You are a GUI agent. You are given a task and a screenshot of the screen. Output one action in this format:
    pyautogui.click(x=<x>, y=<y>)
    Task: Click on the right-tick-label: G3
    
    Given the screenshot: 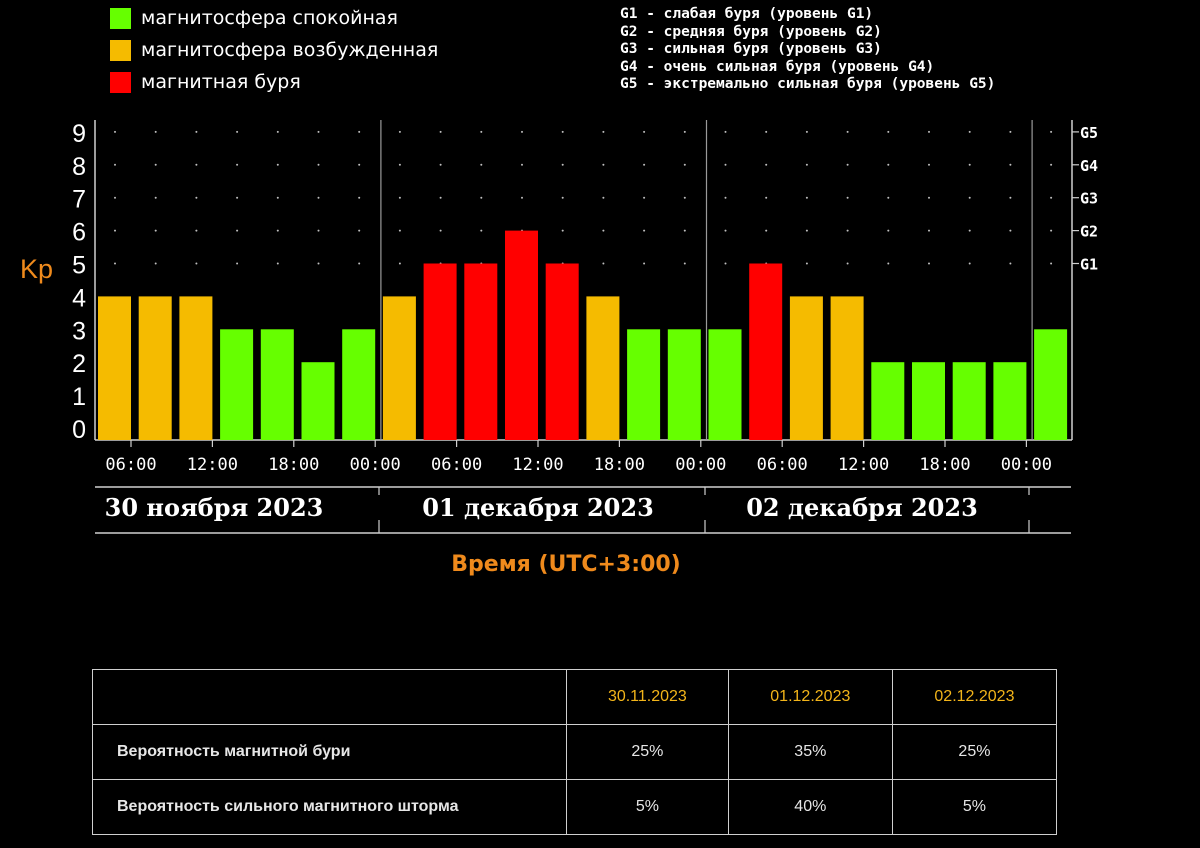 What is the action you would take?
    pyautogui.click(x=1089, y=199)
    